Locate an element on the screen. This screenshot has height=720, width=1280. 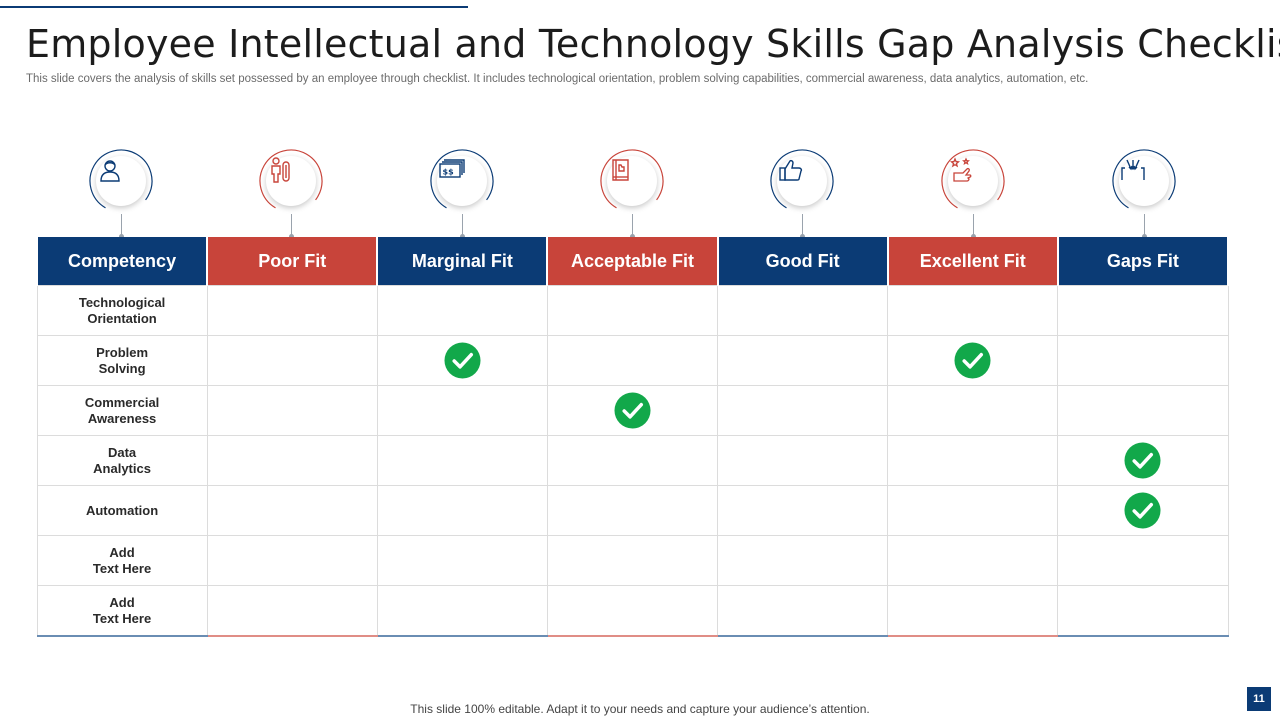
icon-cell-marginal-fit: $$ is located at coordinates (462, 194).